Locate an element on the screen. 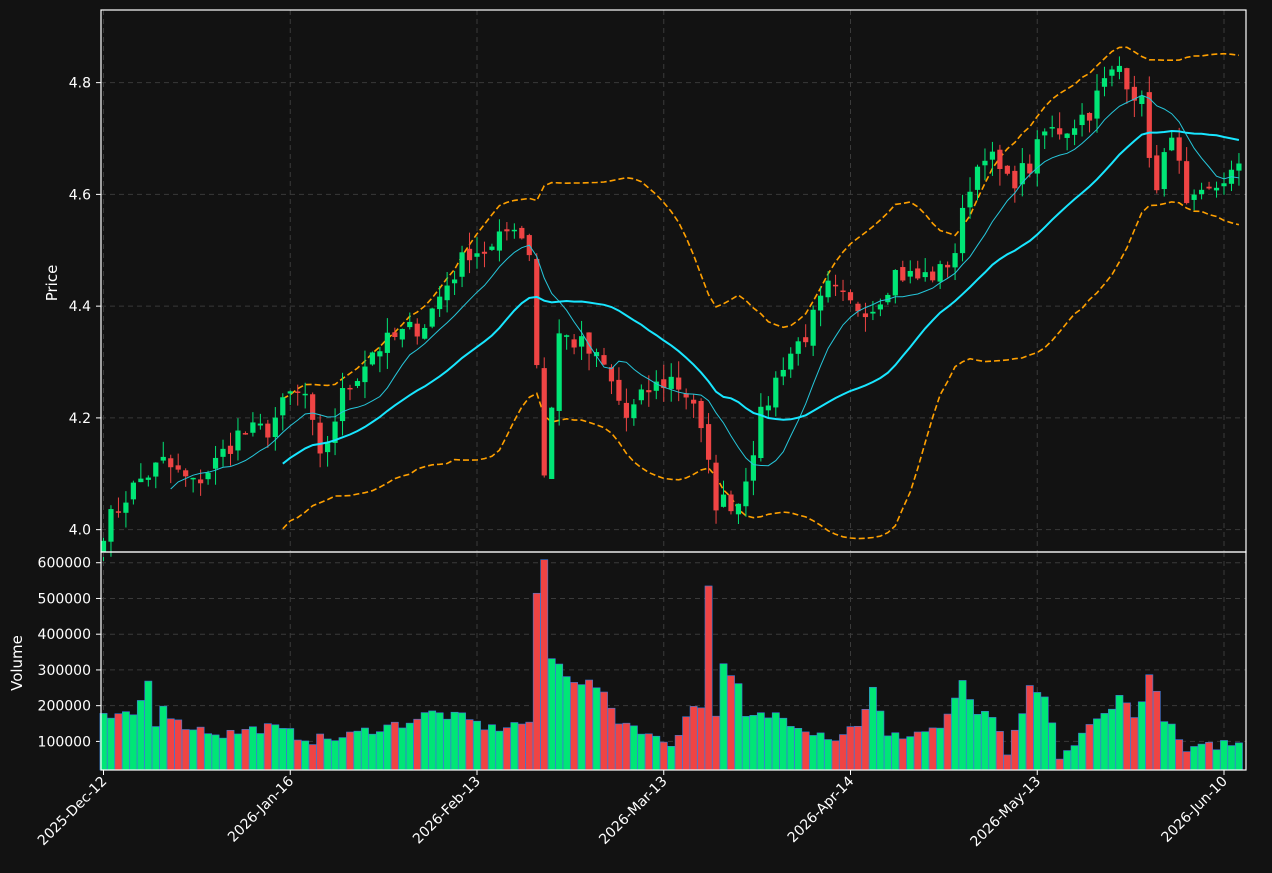 This screenshot has width=1272, height=873. price-tick-label: 4.2 is located at coordinates (80, 419).